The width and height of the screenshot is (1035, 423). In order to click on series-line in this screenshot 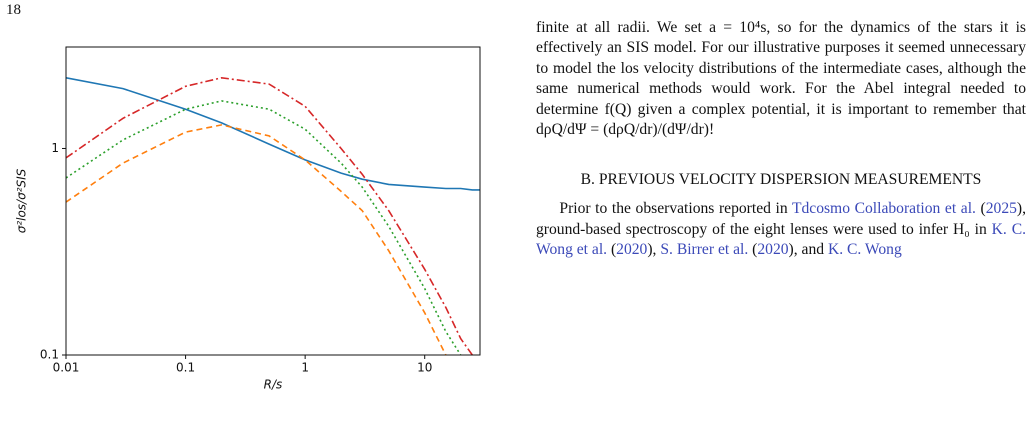, I will do `click(273, 134)`.